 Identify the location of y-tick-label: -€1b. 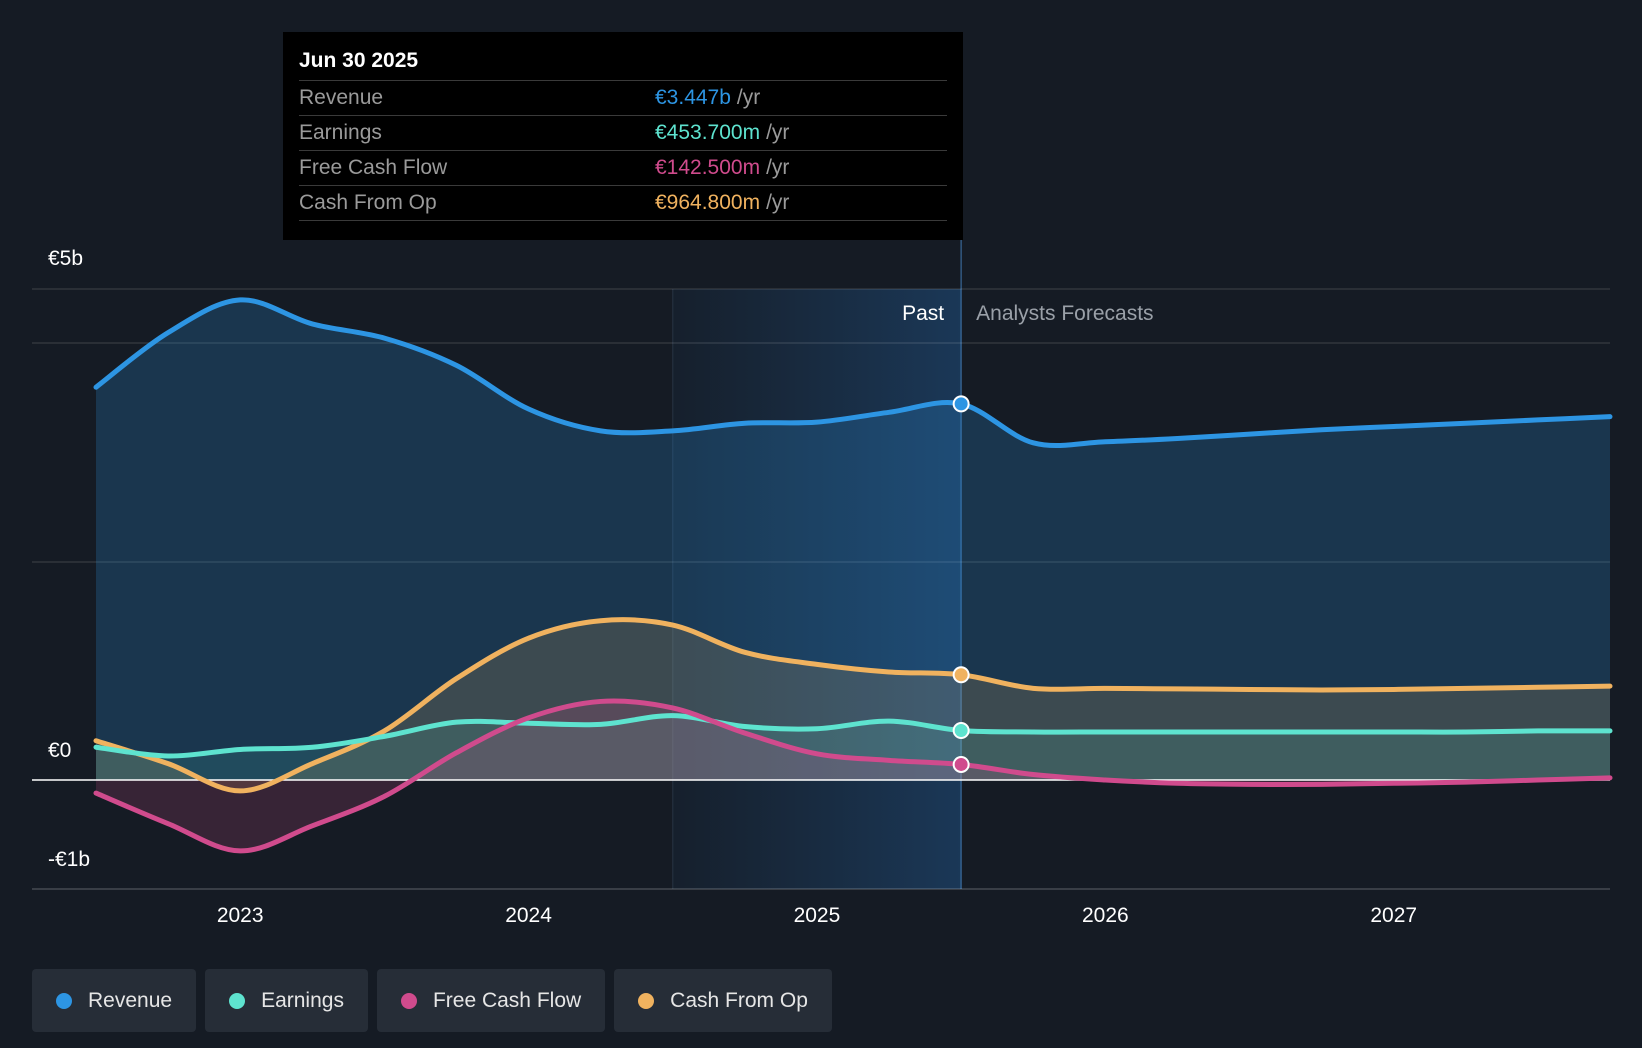
(69, 859).